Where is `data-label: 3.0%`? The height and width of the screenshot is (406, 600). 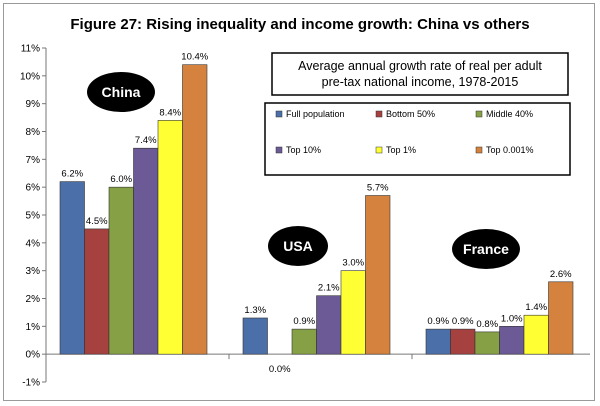 data-label: 3.0% is located at coordinates (353, 263).